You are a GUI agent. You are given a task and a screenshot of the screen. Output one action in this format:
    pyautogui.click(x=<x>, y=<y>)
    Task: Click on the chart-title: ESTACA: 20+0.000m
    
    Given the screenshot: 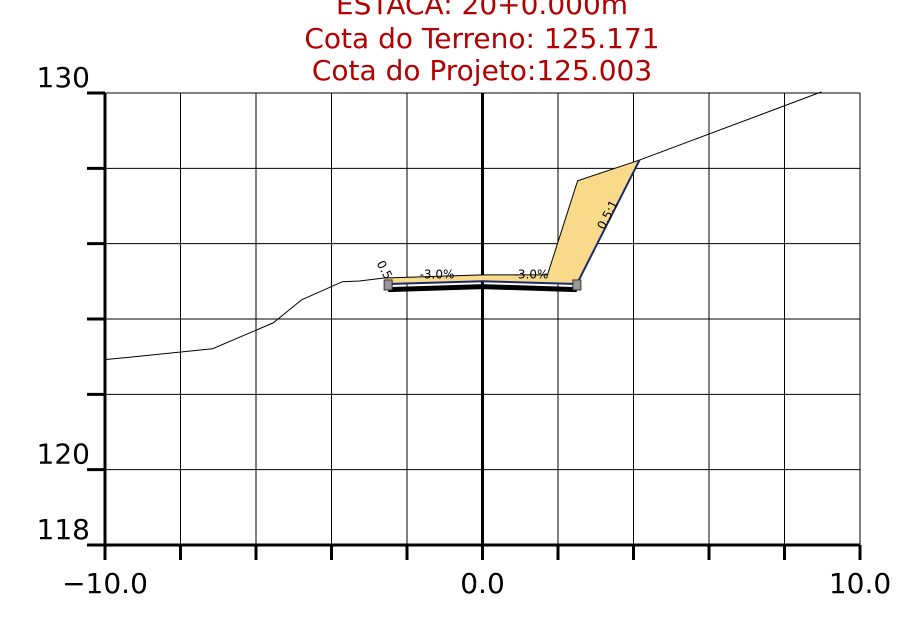 What is the action you would take?
    pyautogui.click(x=482, y=10)
    